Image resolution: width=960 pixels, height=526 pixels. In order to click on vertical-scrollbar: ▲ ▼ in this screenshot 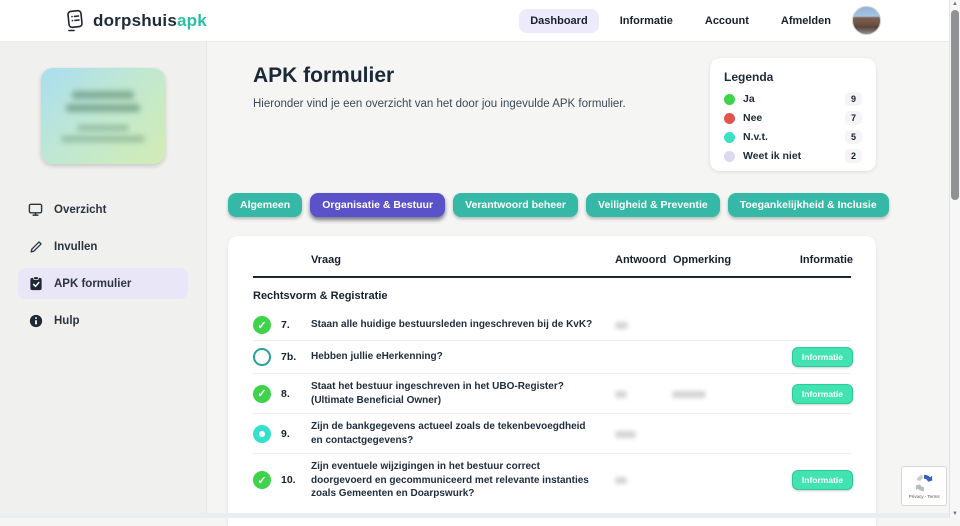, I will do `click(954, 259)`.